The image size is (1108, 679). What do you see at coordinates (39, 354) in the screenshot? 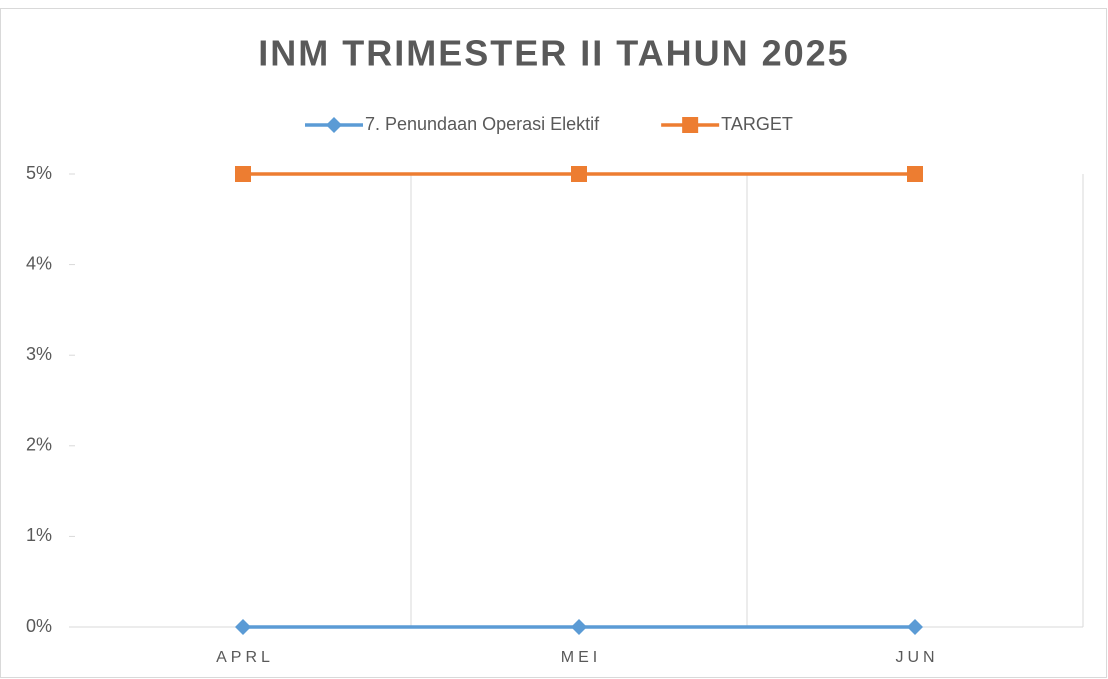
I see `y-tick-label: 3%` at bounding box center [39, 354].